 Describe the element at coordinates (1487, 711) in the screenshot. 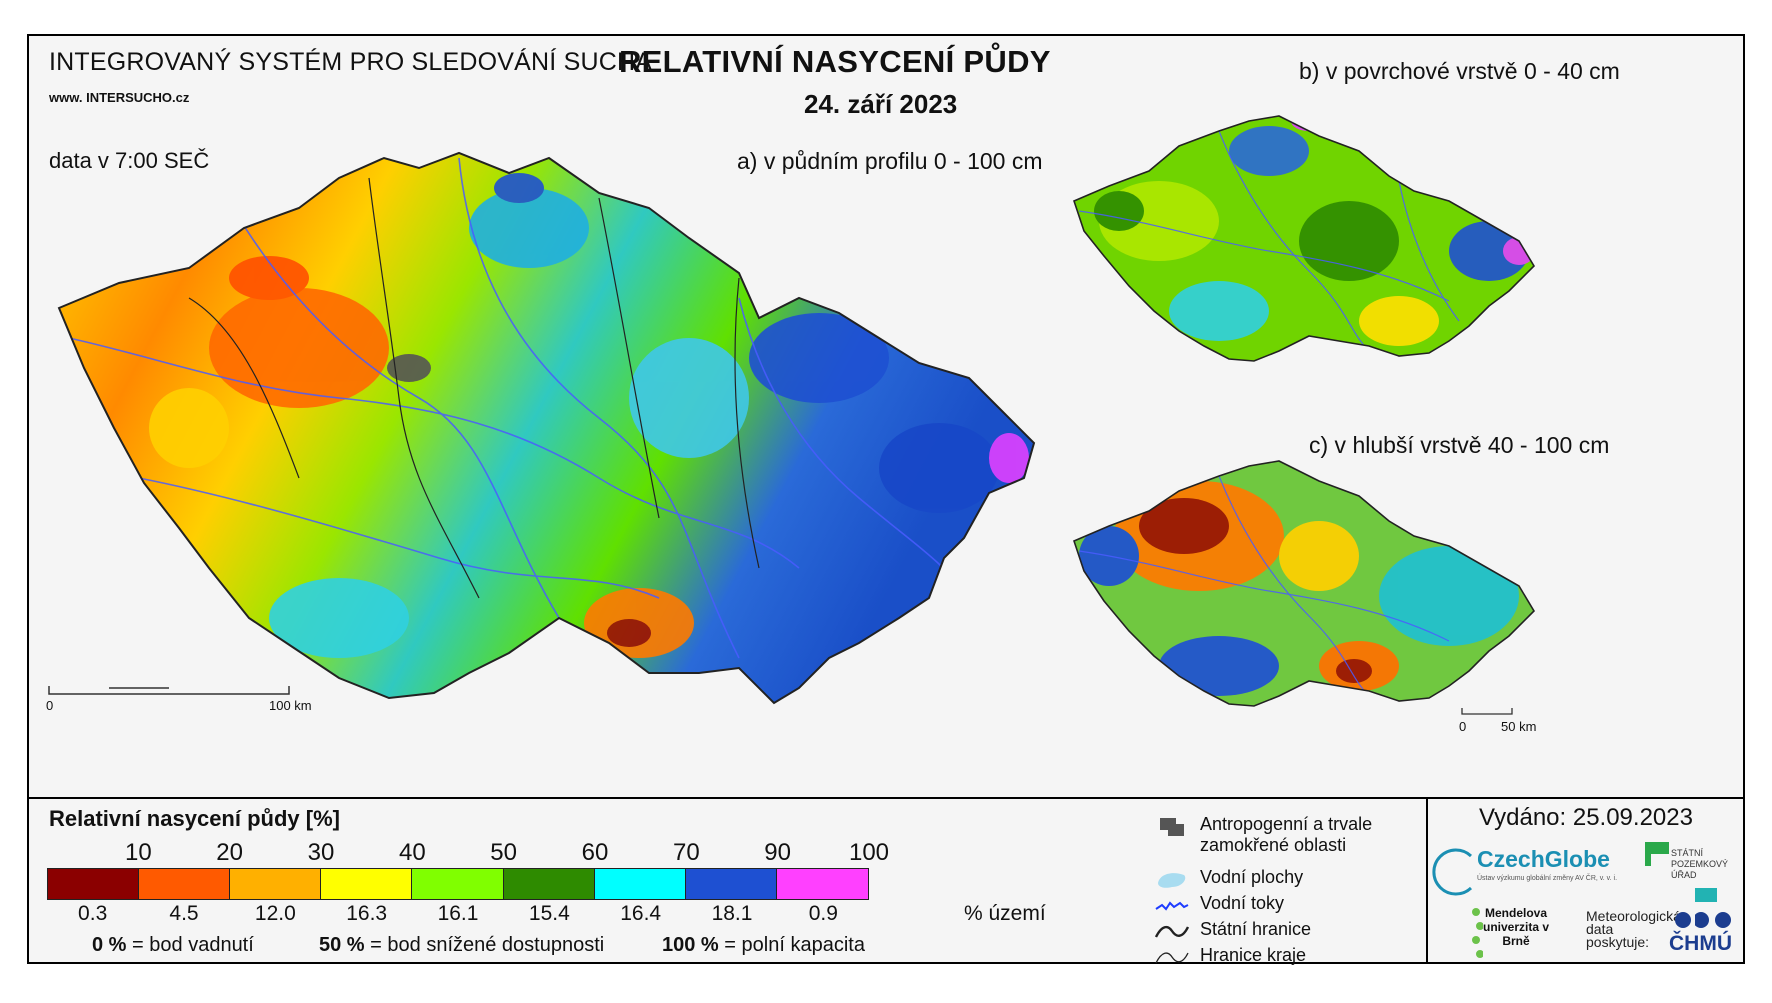

I see `scale-bar-small` at that location.